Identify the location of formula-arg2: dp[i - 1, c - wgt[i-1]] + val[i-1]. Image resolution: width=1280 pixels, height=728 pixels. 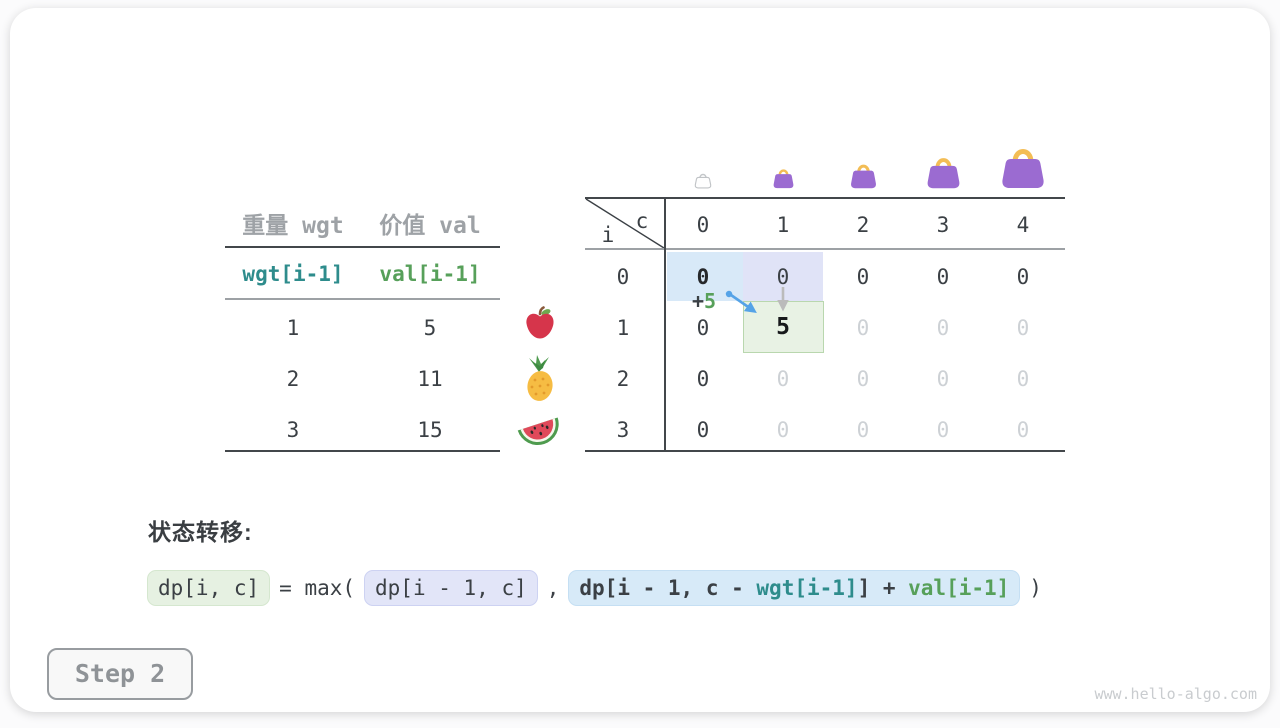
(794, 588).